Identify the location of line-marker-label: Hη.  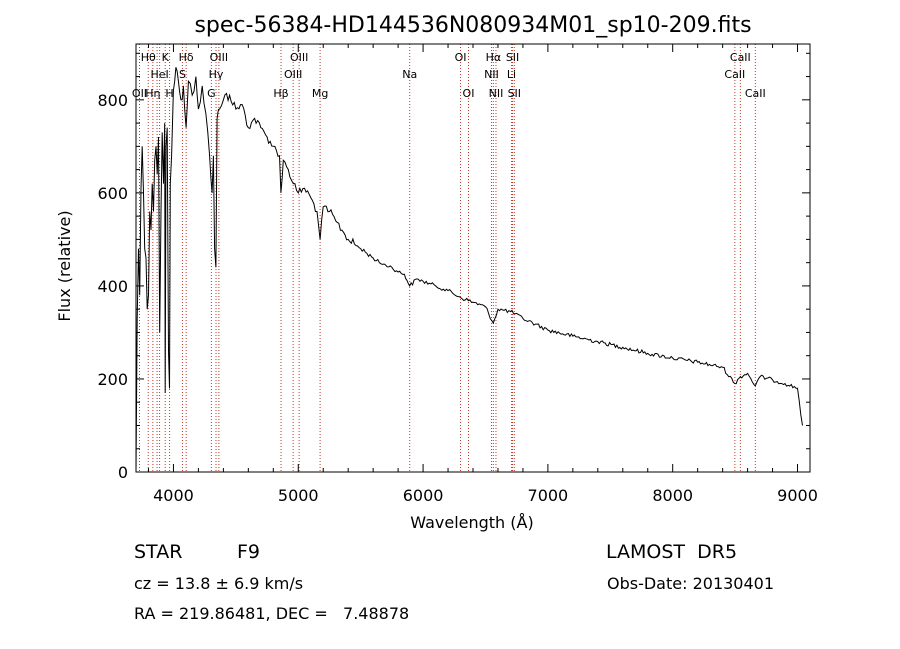
(152, 93).